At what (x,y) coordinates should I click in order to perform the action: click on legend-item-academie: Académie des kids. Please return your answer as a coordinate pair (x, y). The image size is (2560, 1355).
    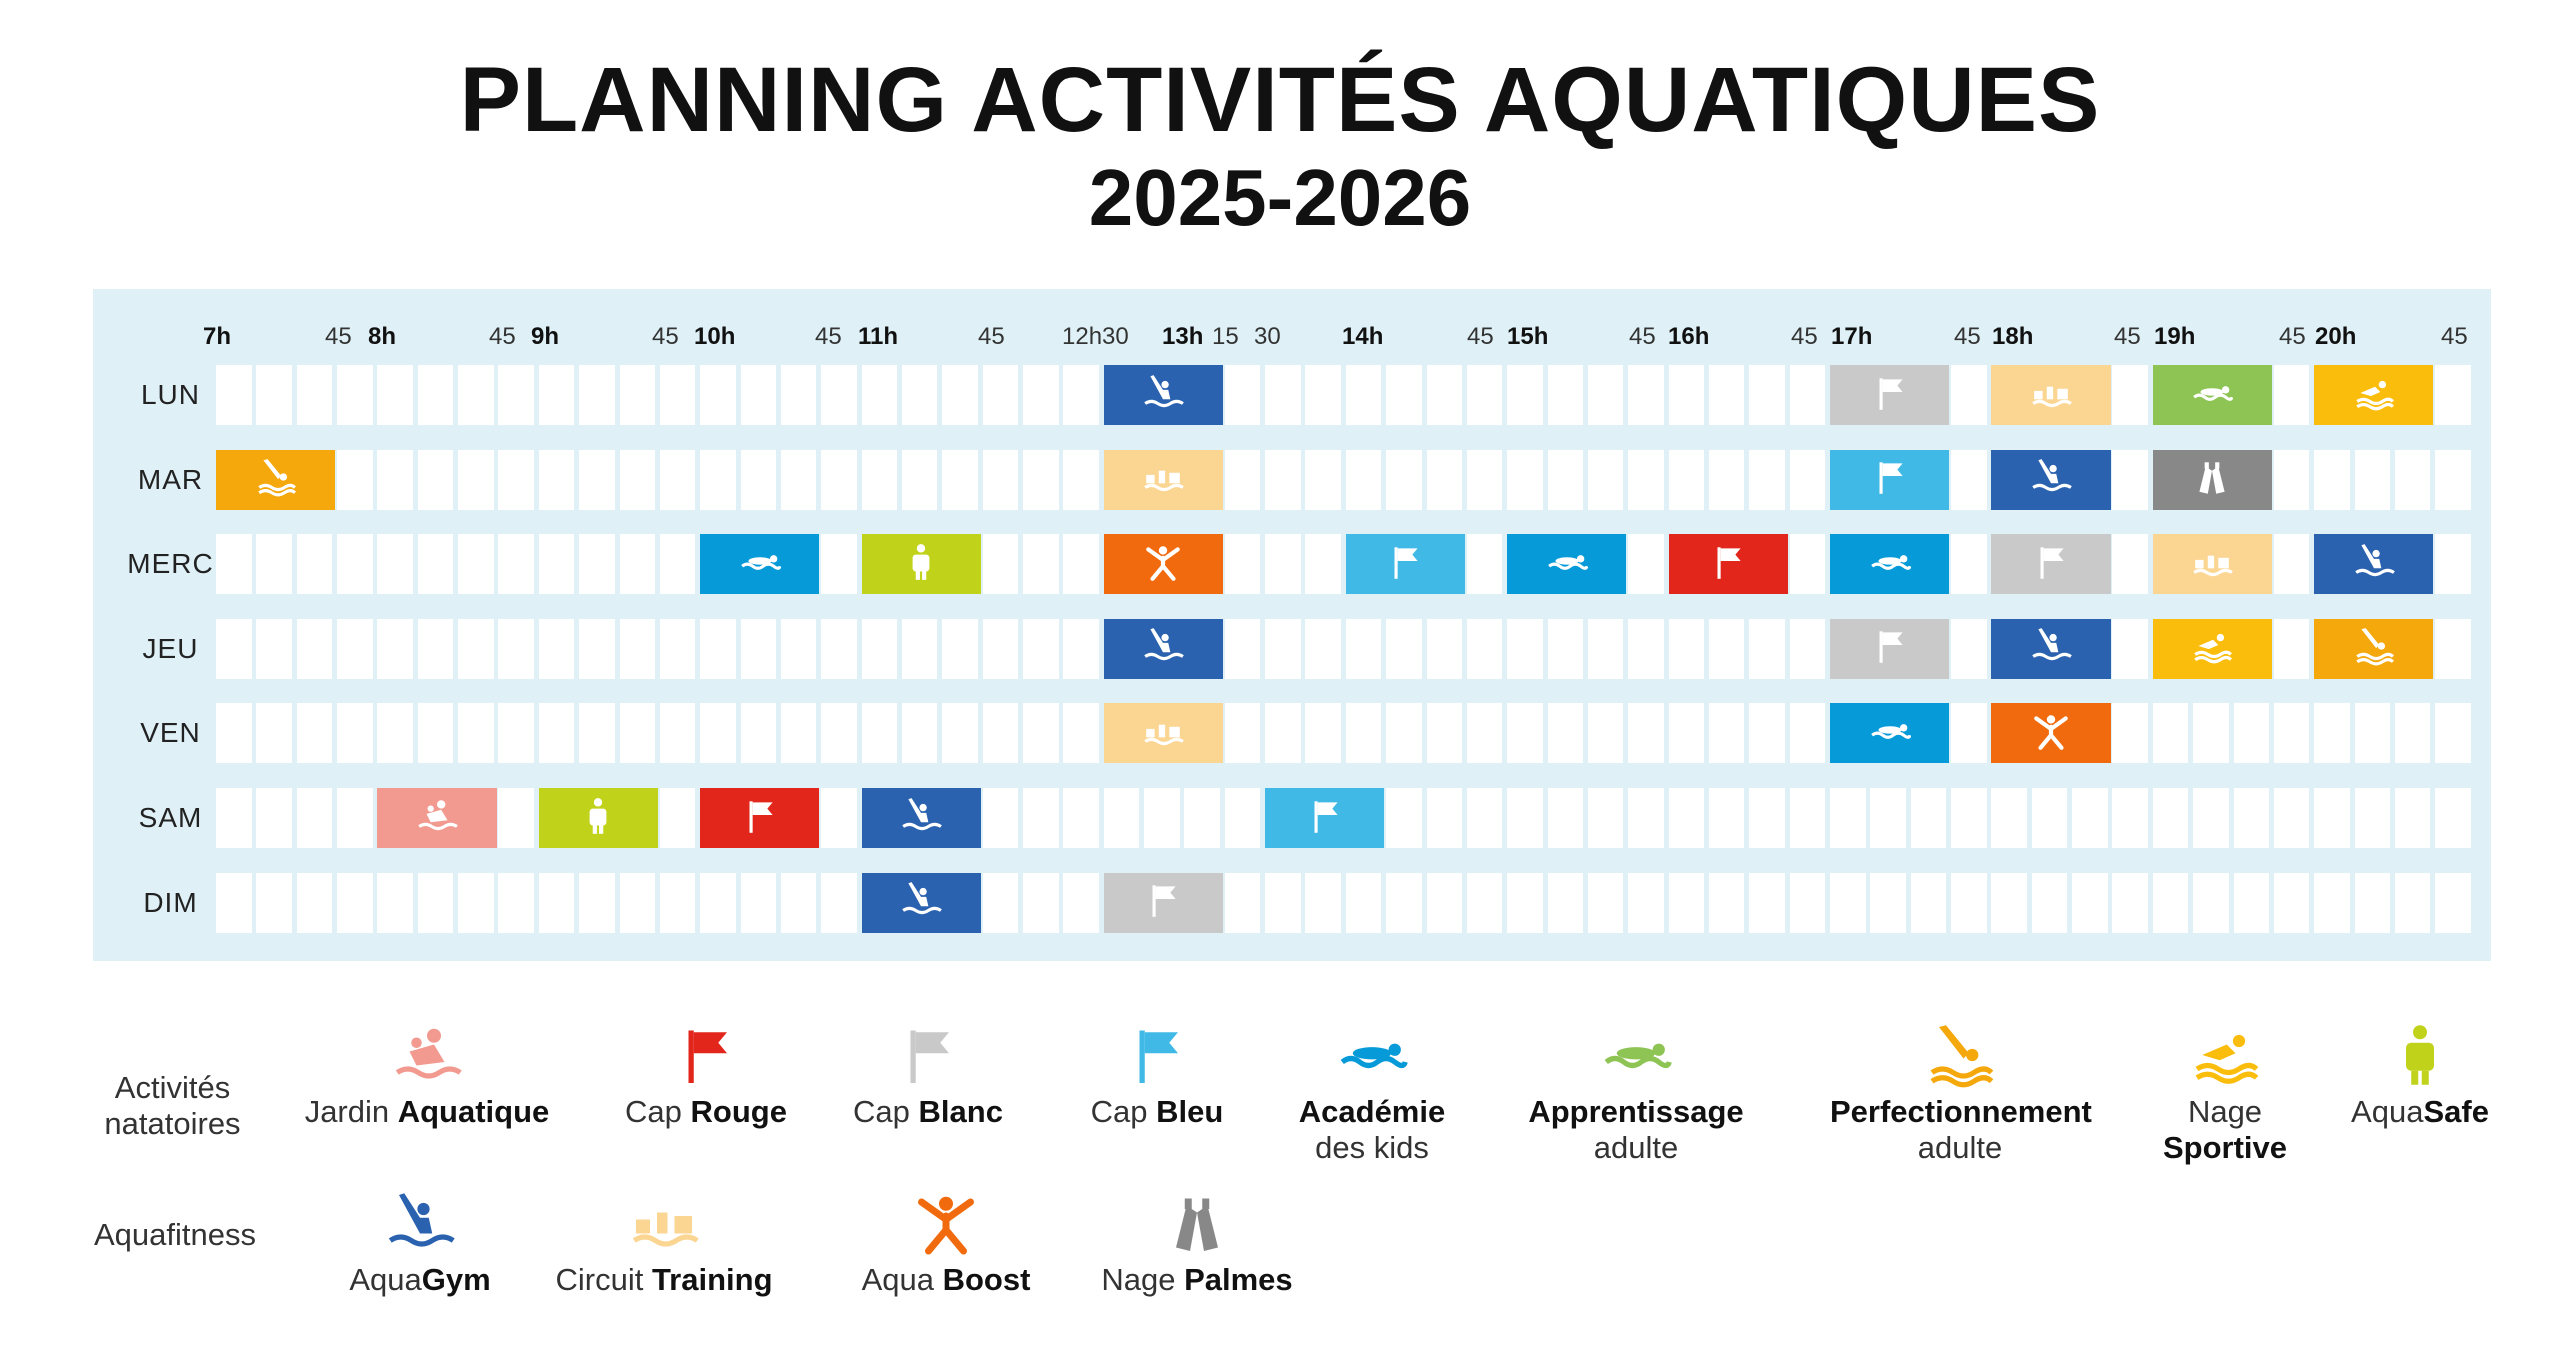
    Looking at the image, I should click on (1372, 1093).